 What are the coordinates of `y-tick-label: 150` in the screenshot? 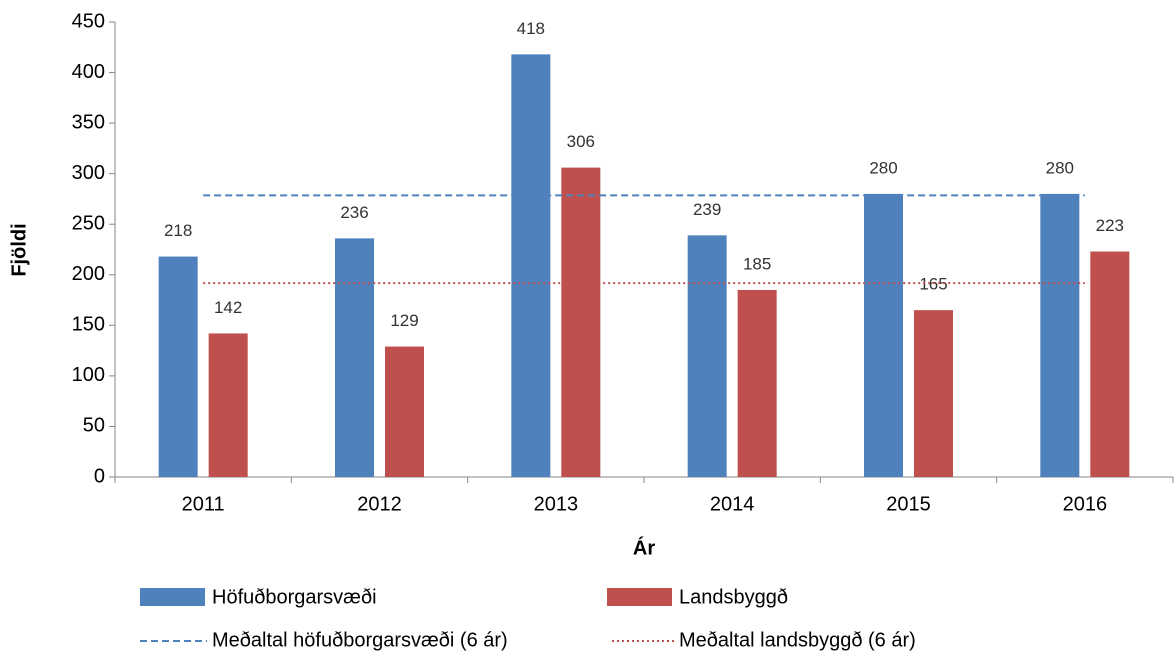 It's located at (88, 325).